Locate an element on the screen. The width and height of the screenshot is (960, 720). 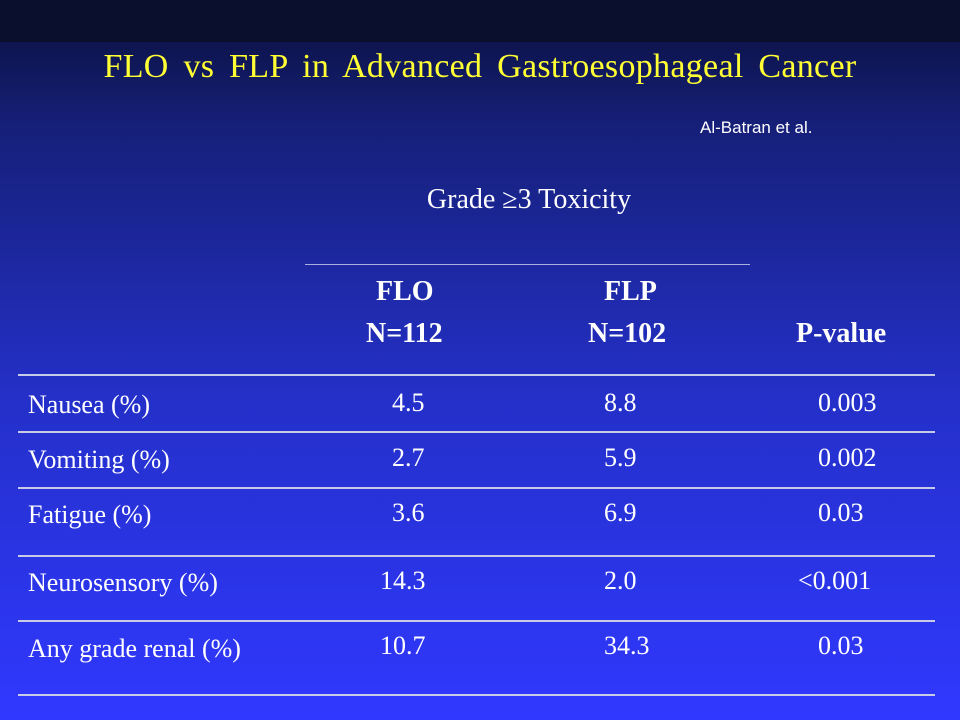
cell-pvalue: 0.002 is located at coordinates (847, 457).